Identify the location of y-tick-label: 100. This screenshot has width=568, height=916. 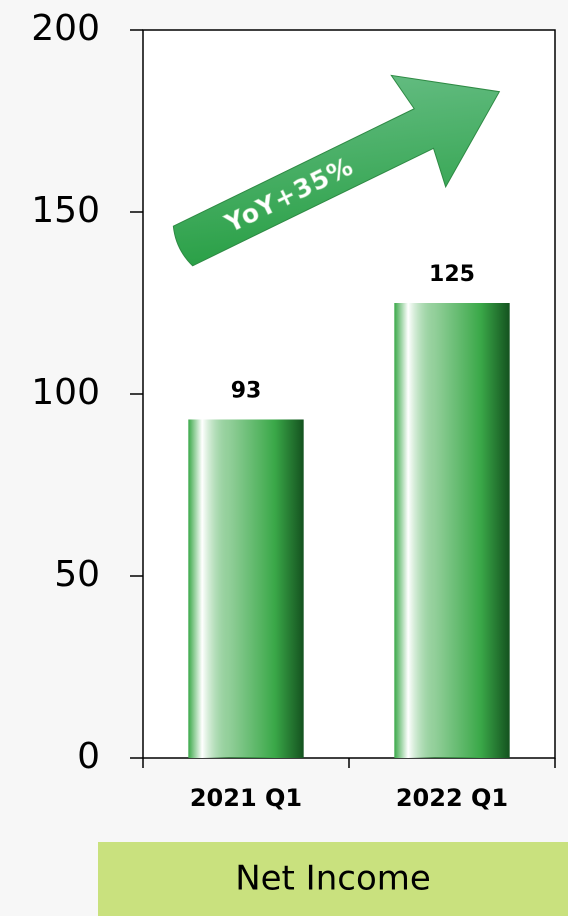
(65, 392).